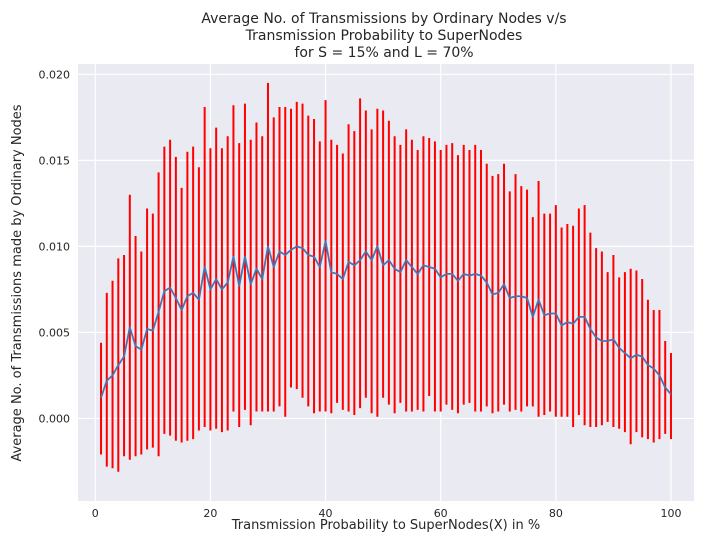  What do you see at coordinates (556, 513) in the screenshot?
I see `x-tick-label: 80` at bounding box center [556, 513].